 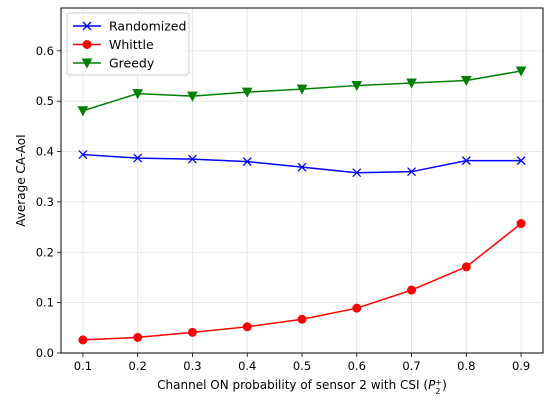 I want to click on x-axis-label-math-sub: 2, so click(x=437, y=391).